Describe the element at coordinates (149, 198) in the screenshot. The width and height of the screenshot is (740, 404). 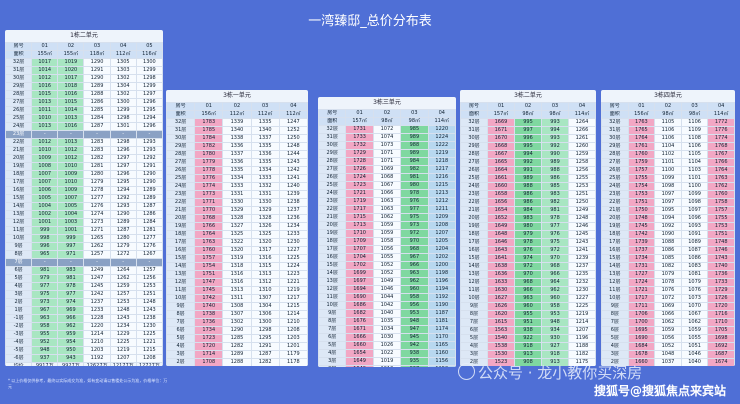
I see `table-cell: 1289` at that location.